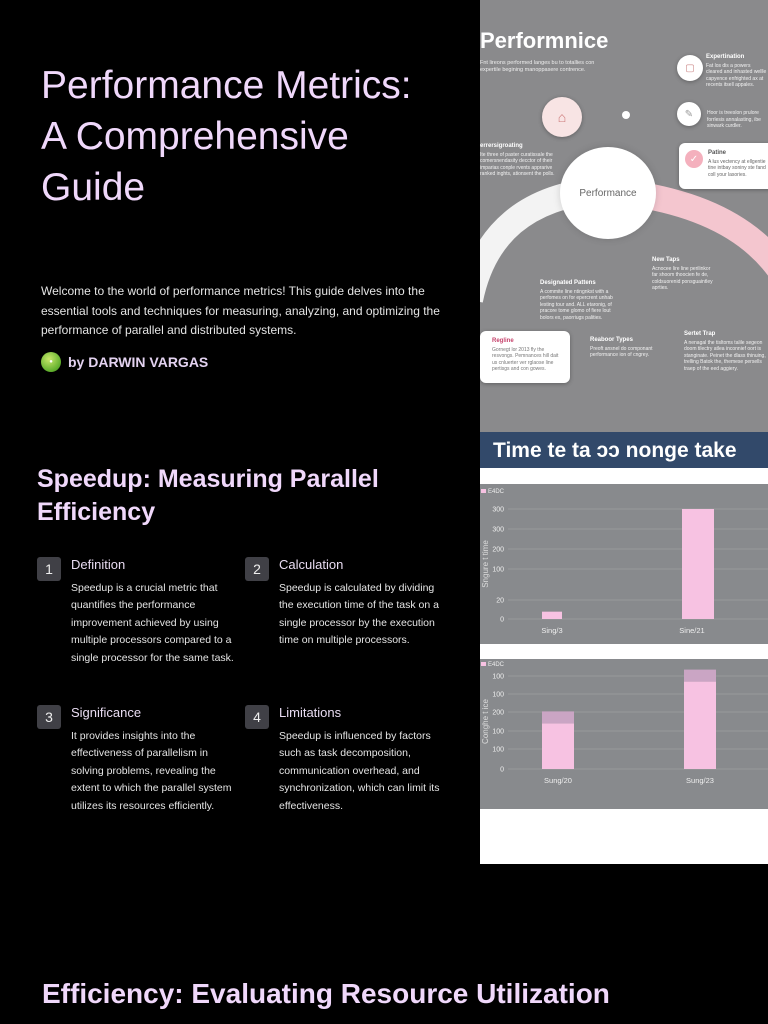 The width and height of the screenshot is (768, 1024). I want to click on x-tick-label: Sing/3, so click(551, 630).